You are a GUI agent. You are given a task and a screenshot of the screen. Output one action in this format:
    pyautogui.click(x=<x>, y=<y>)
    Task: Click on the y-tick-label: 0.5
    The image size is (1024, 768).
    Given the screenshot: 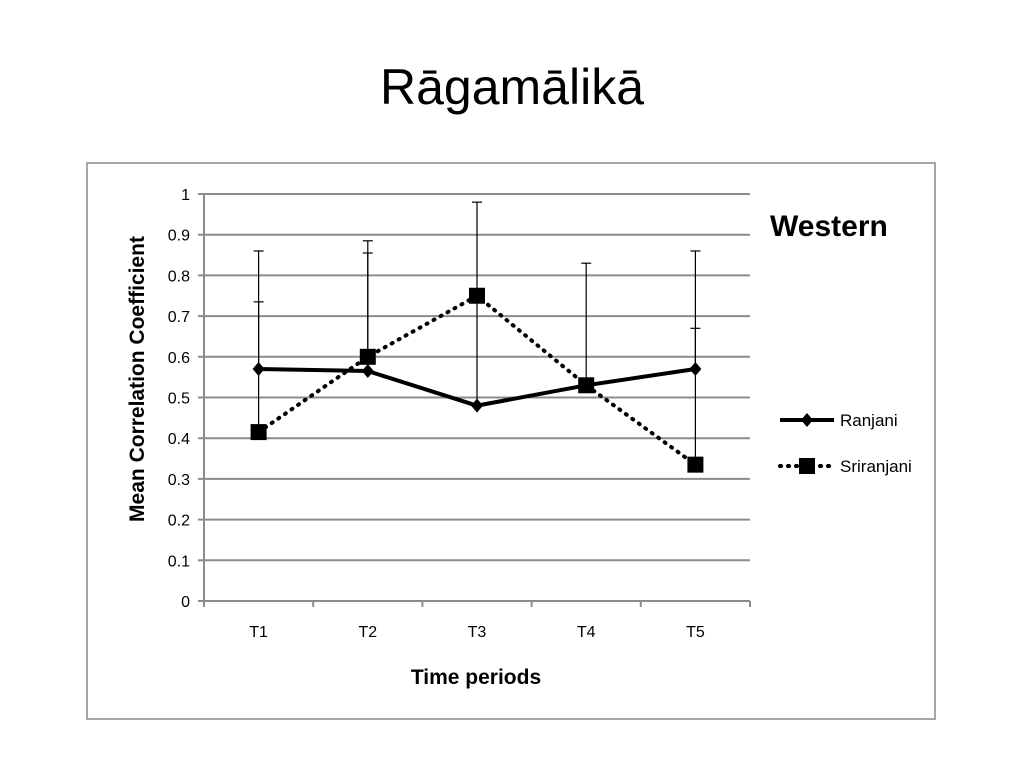 What is the action you would take?
    pyautogui.click(x=179, y=399)
    